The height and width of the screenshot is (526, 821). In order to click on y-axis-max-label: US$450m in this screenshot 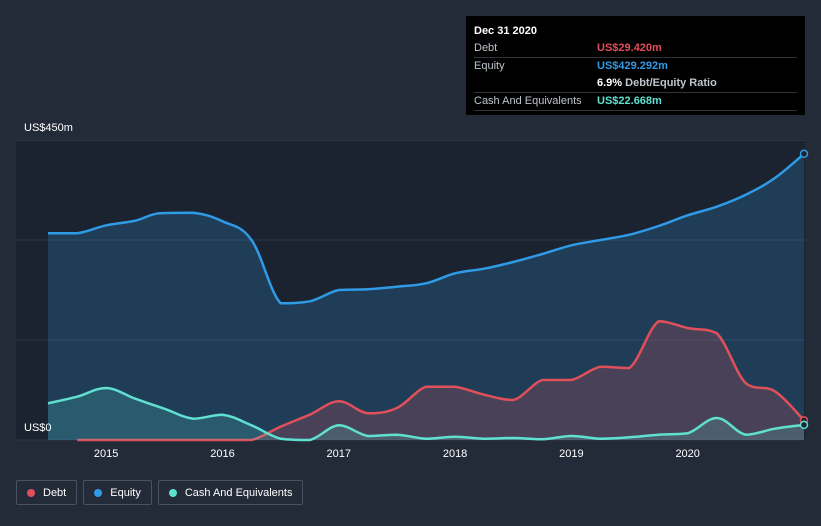, I will do `click(48, 128)`.